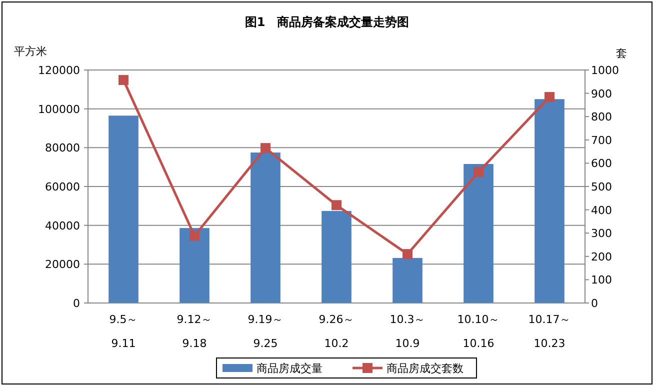 The width and height of the screenshot is (654, 386). What do you see at coordinates (601, 210) in the screenshot?
I see `y2-tick-label: 400` at bounding box center [601, 210].